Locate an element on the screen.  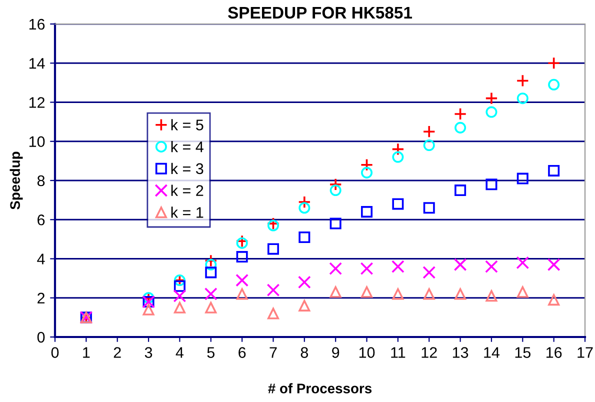
x-tick-label: 5 is located at coordinates (210, 352).